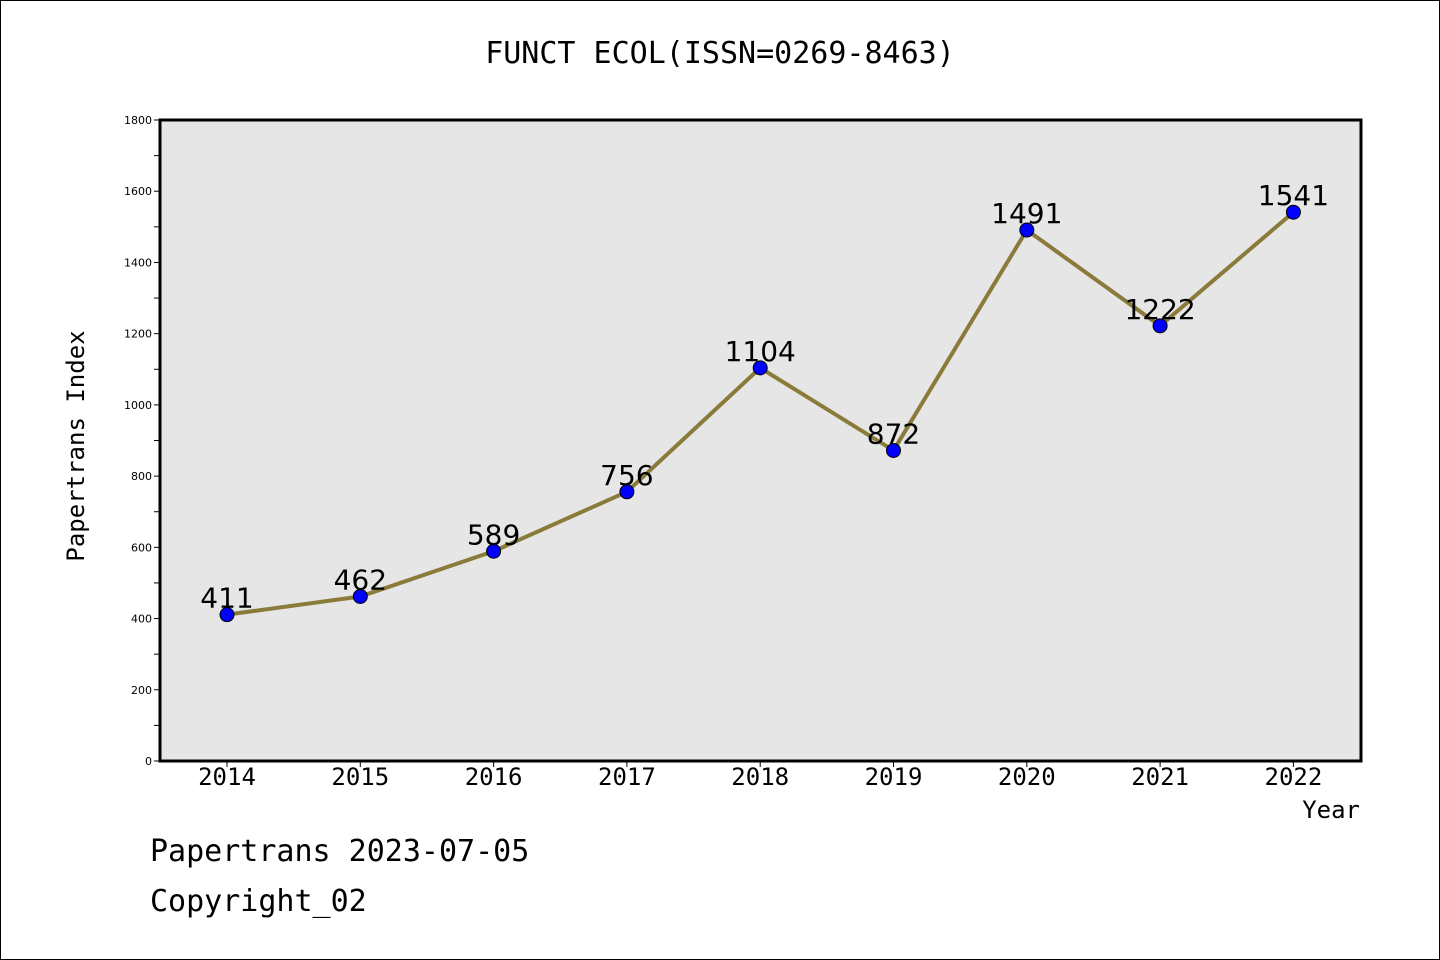 This screenshot has width=1440, height=960. Describe the element at coordinates (626, 475) in the screenshot. I see `data-label: 756` at that location.